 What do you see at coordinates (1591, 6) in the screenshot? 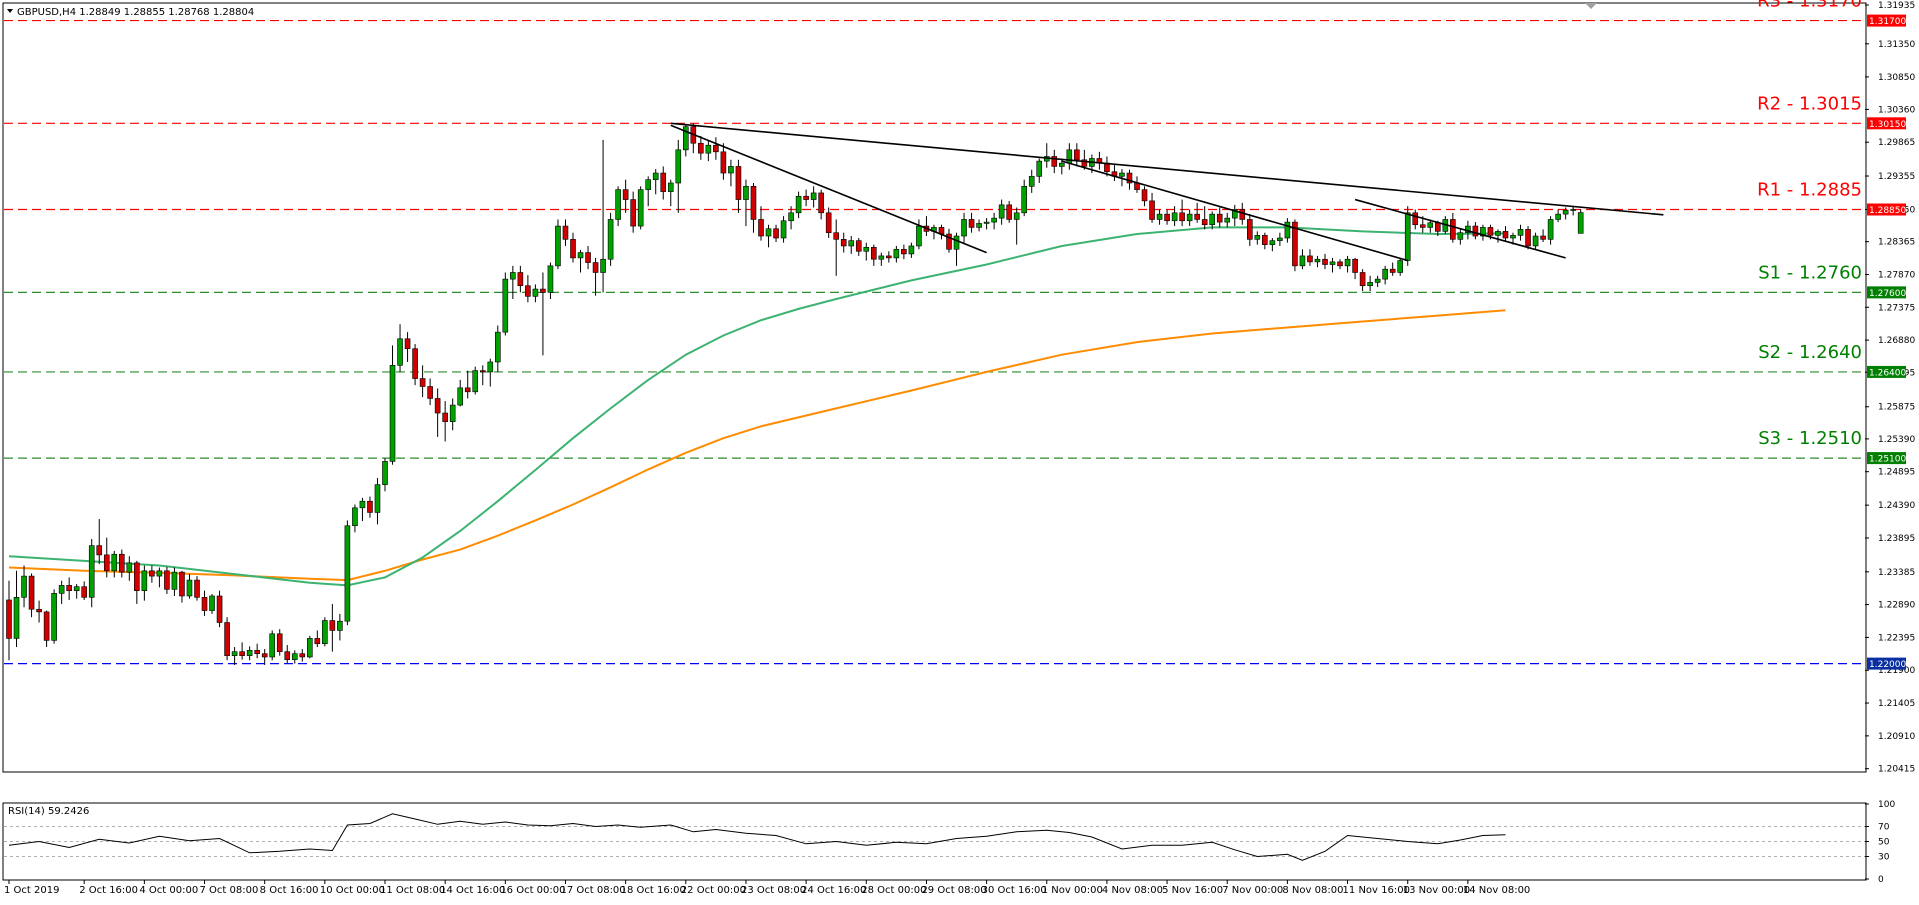
I see `scroll-marker-icon` at bounding box center [1591, 6].